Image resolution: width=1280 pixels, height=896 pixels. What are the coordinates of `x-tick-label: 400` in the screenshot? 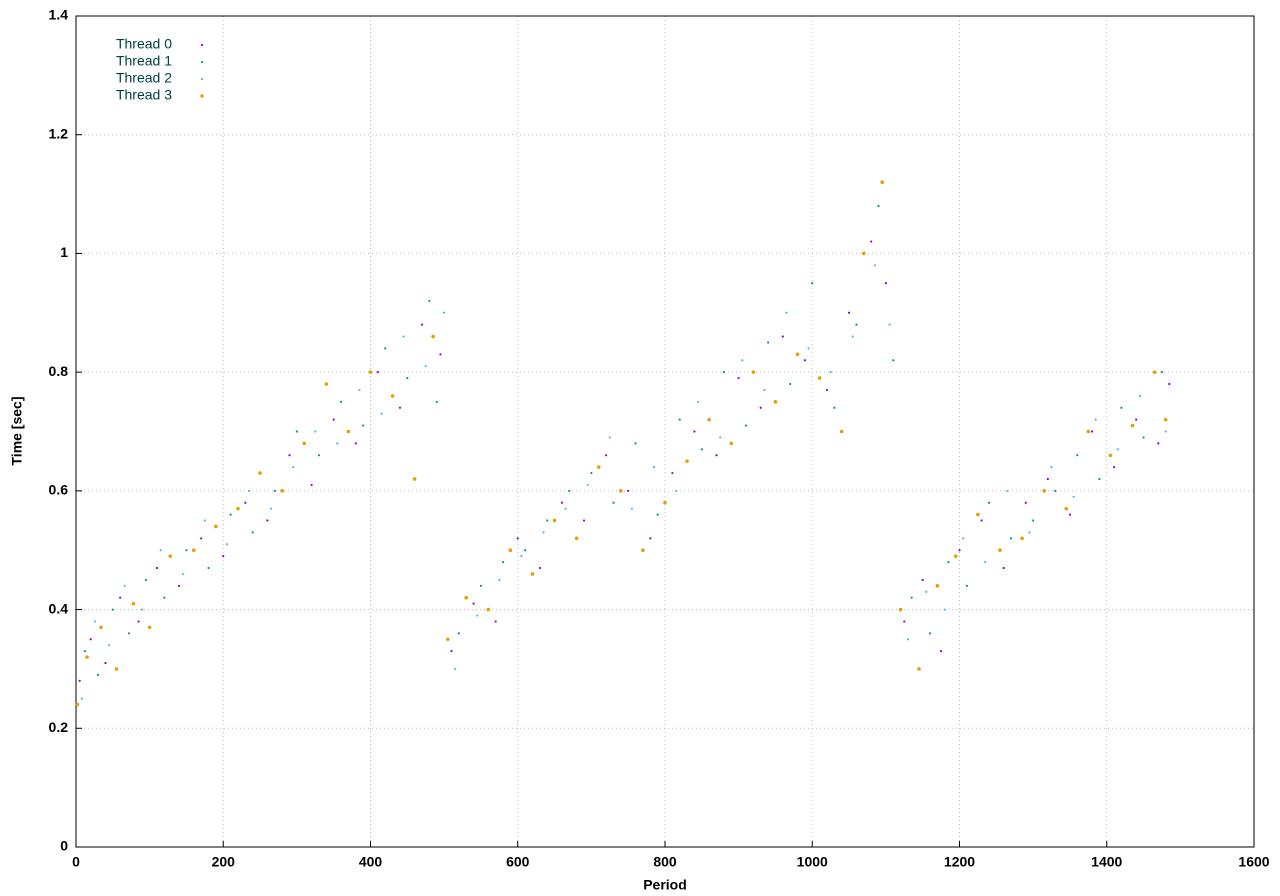 It's located at (371, 862).